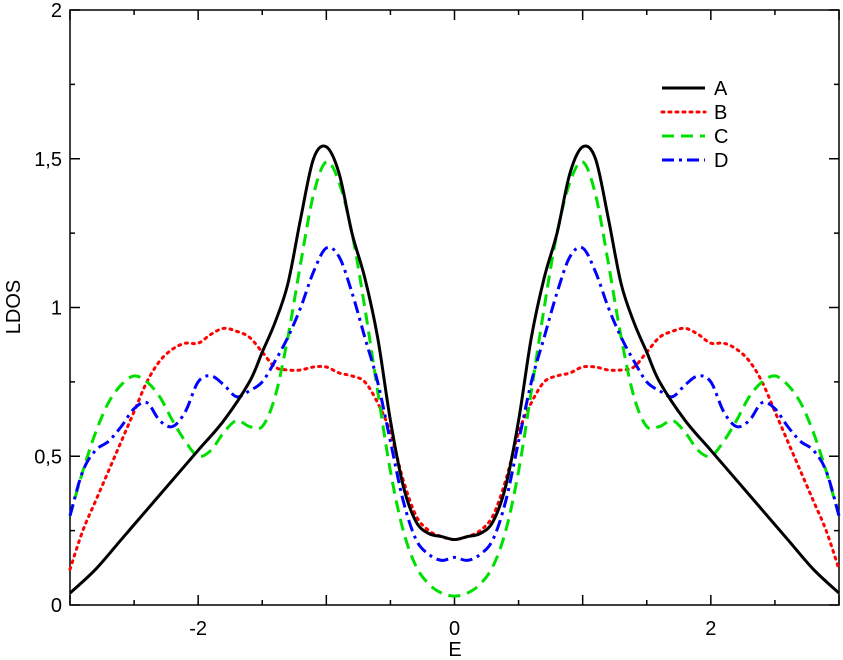  Describe the element at coordinates (454, 649) in the screenshot. I see `x-axis-title: E` at that location.